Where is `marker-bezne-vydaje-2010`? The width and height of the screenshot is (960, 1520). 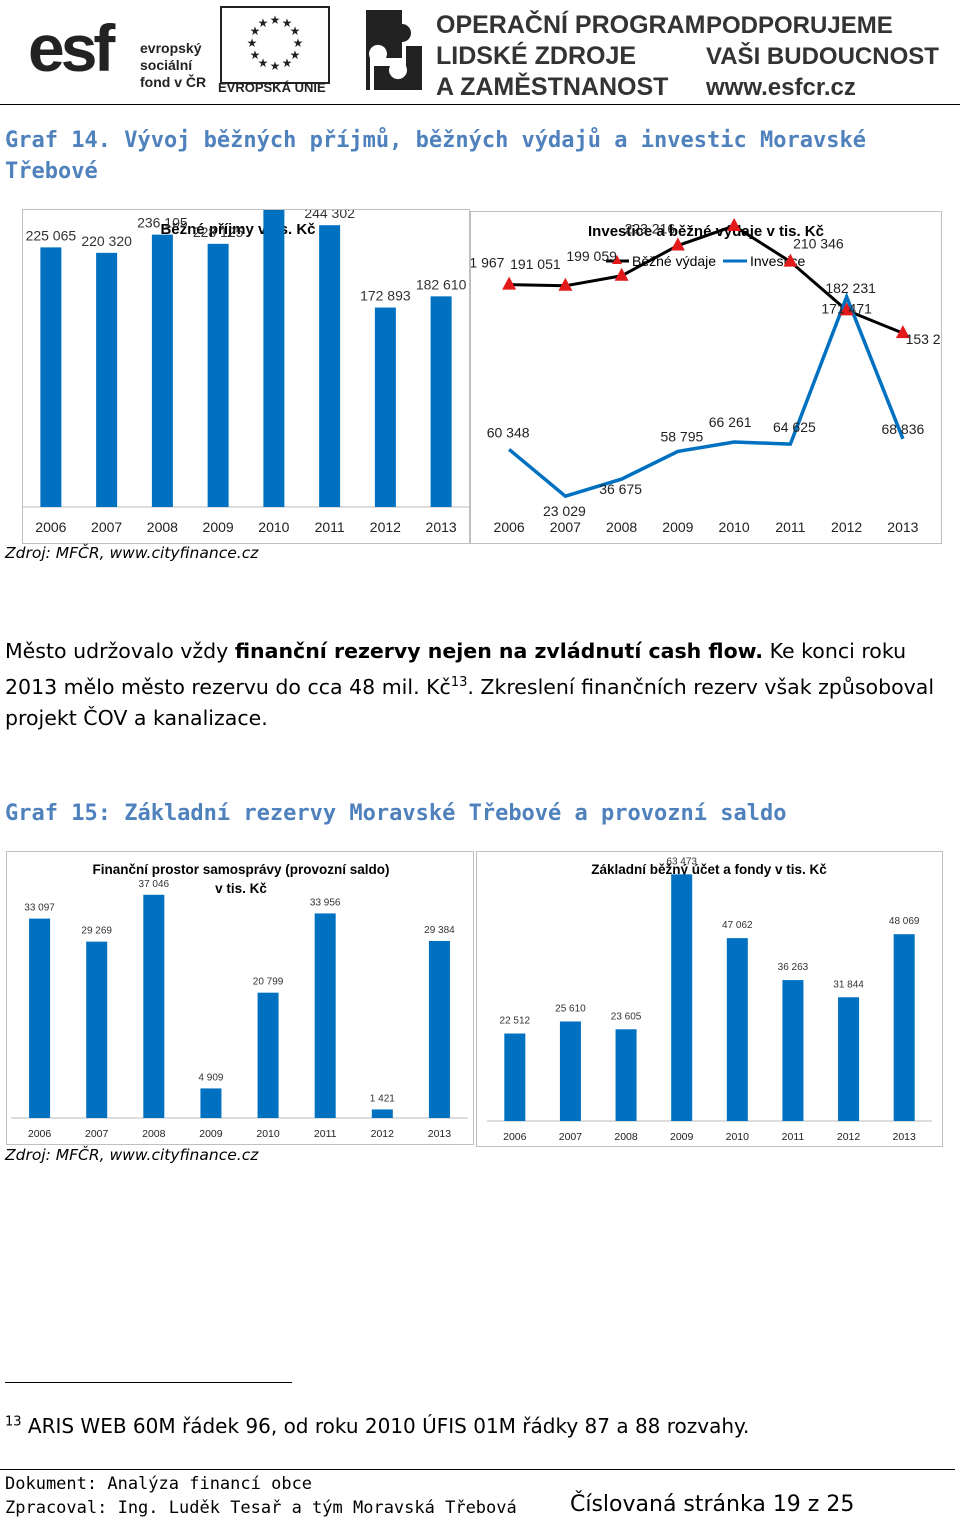 marker-bezne-vydaje-2010 is located at coordinates (734, 224).